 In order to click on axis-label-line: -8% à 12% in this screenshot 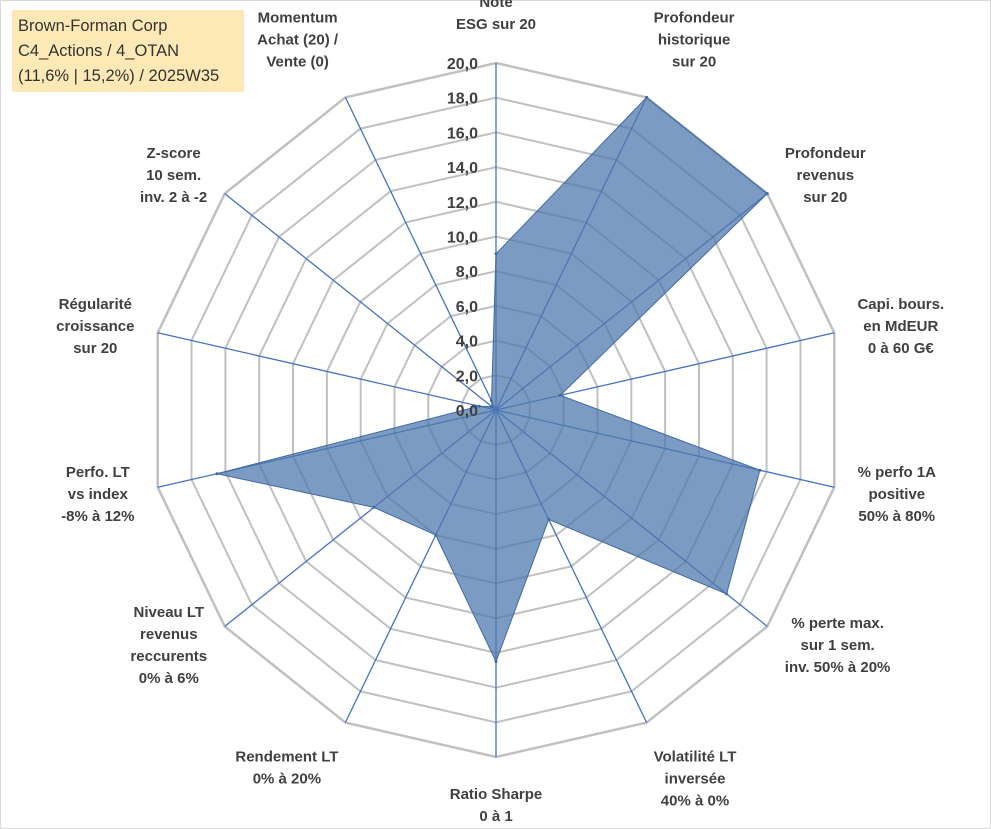, I will do `click(97, 516)`.